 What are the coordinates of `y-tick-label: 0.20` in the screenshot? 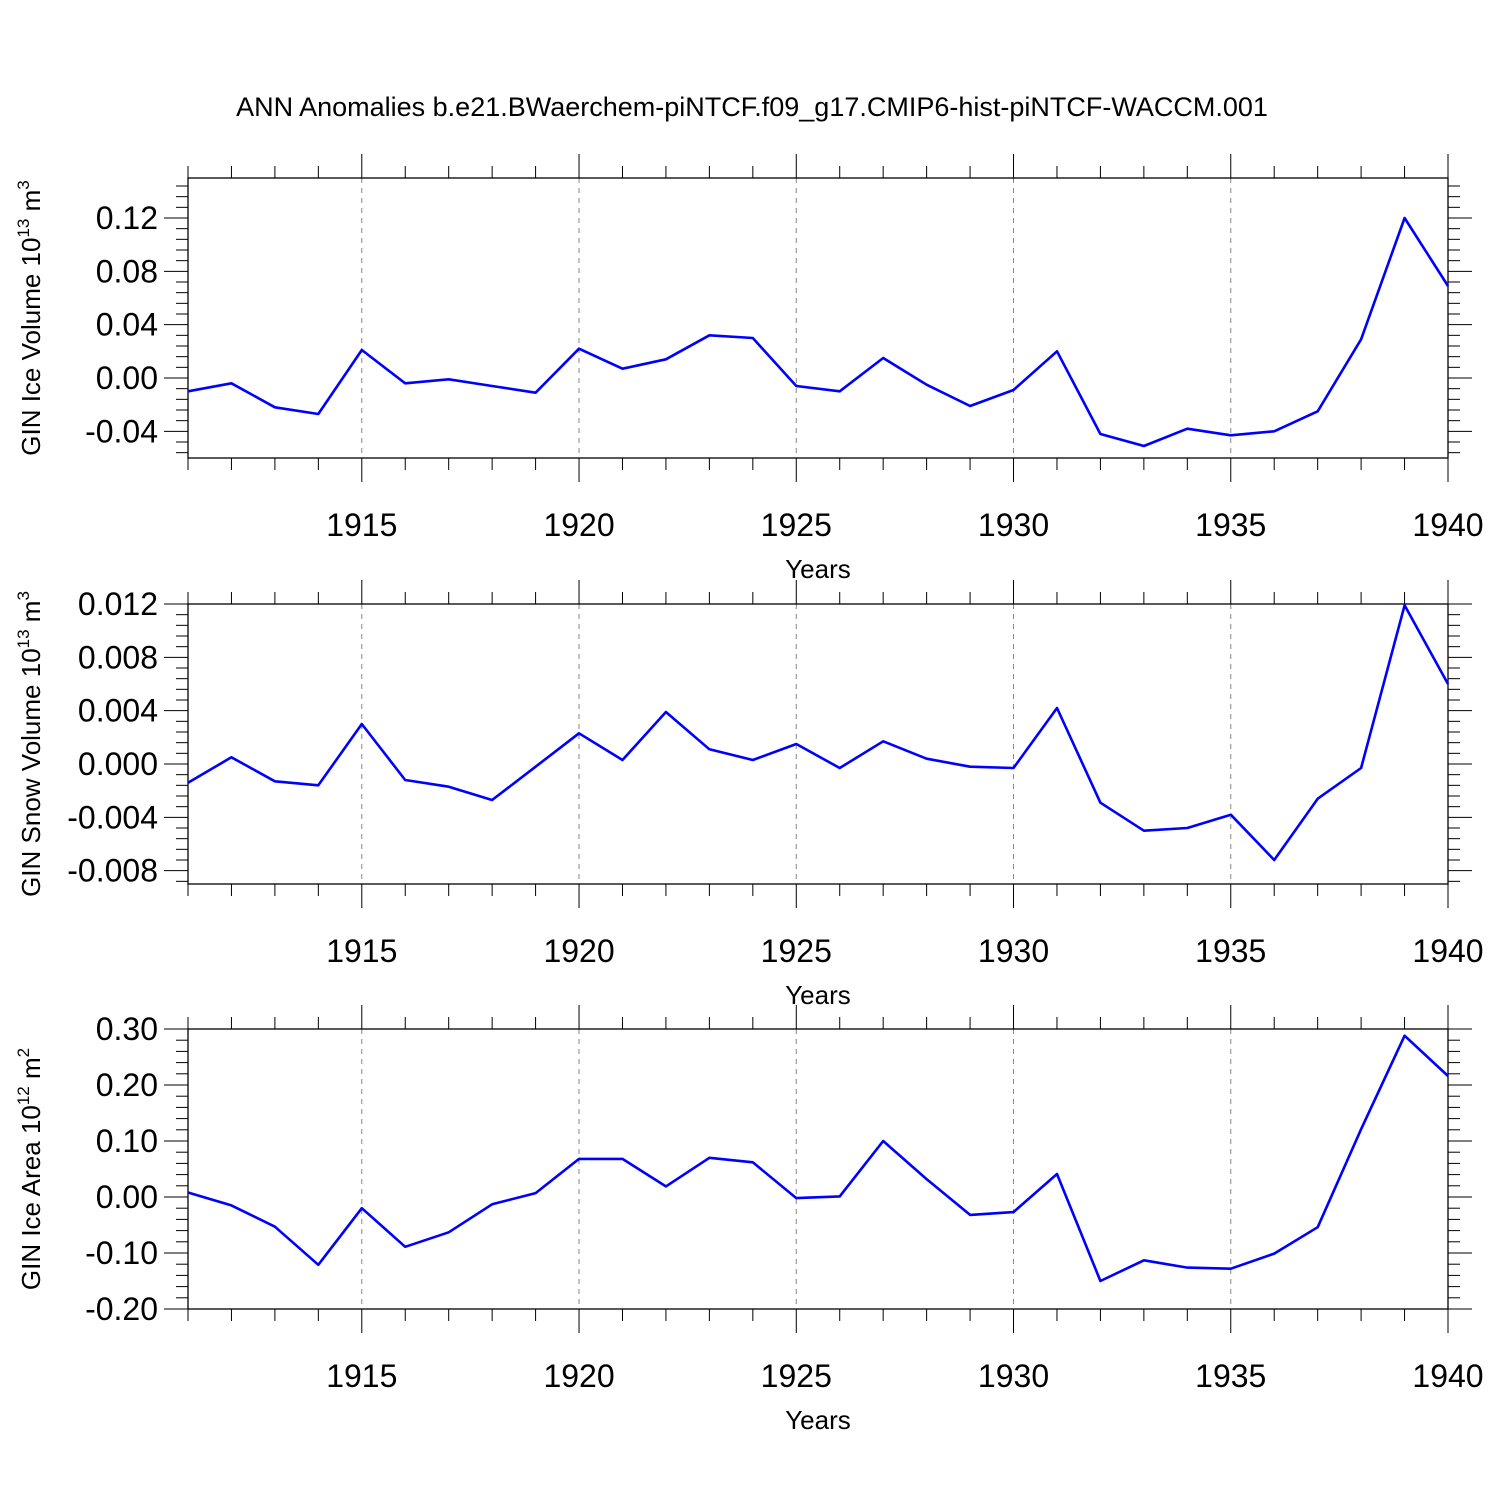 It's located at (127, 1085).